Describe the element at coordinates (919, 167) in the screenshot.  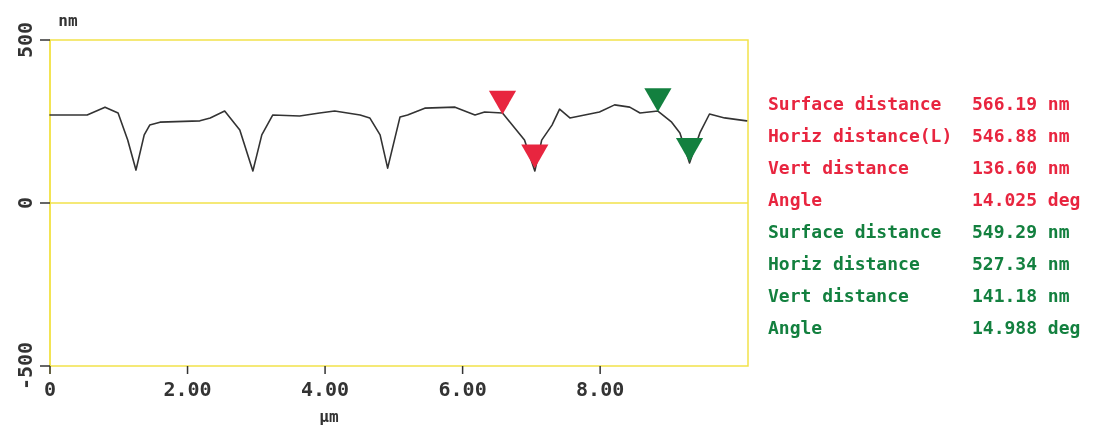
I see `text: Vert distance 136.60 nm` at that location.